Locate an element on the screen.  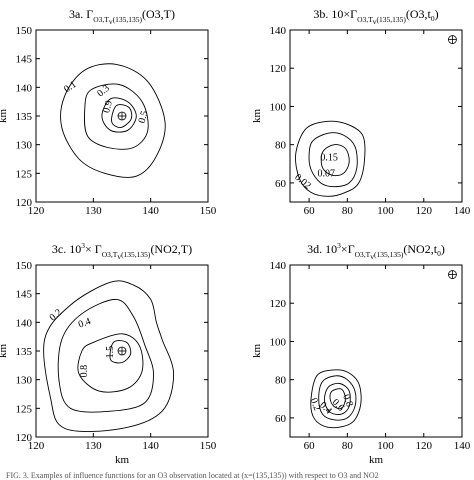
contour-line-0.3 is located at coordinates (116, 116).